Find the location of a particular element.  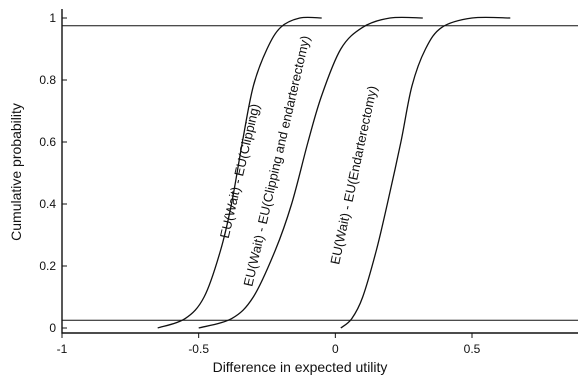

x-axis-label: Difference in expected utility is located at coordinates (300, 367).